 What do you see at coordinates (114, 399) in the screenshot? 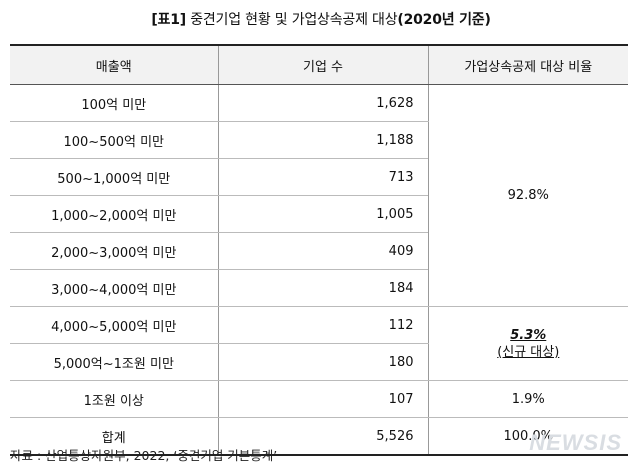
I see `revenue-cell: 1조원 이상` at bounding box center [114, 399].